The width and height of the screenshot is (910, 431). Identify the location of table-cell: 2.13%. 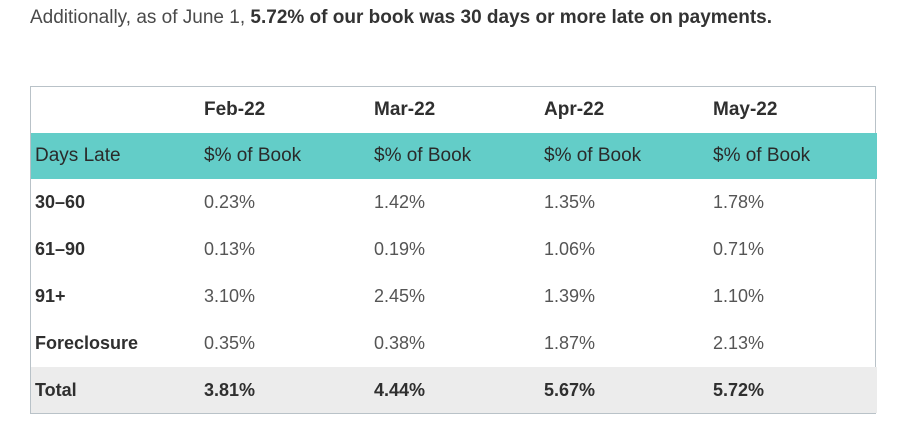
(739, 343).